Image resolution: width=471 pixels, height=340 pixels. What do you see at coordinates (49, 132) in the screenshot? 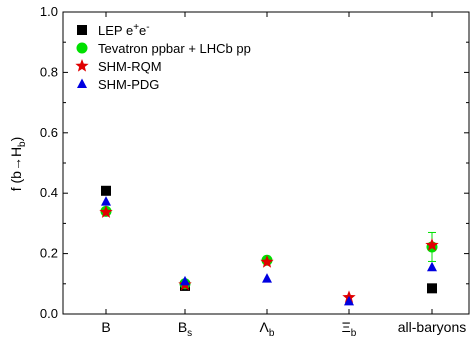
I see `y-tick-label: 0.6` at bounding box center [49, 132].